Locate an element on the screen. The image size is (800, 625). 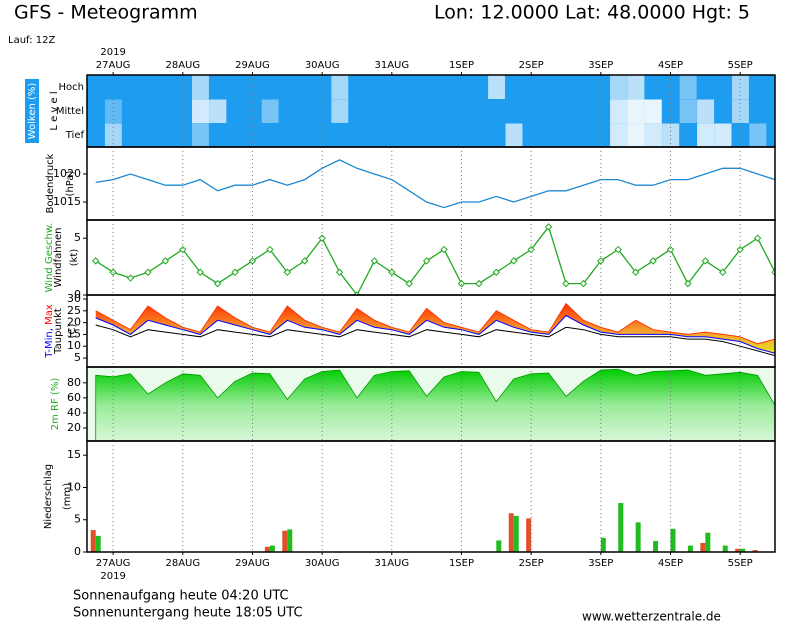
label-part: (mm) is located at coordinates (67, 496).